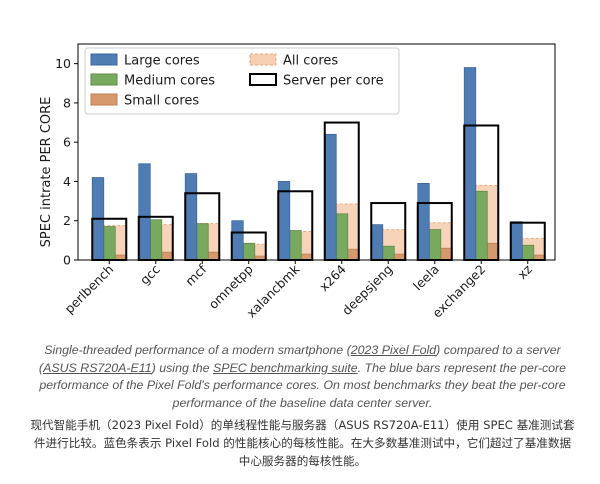  What do you see at coordinates (150, 274) in the screenshot?
I see `x-tick-label: gcc` at bounding box center [150, 274].